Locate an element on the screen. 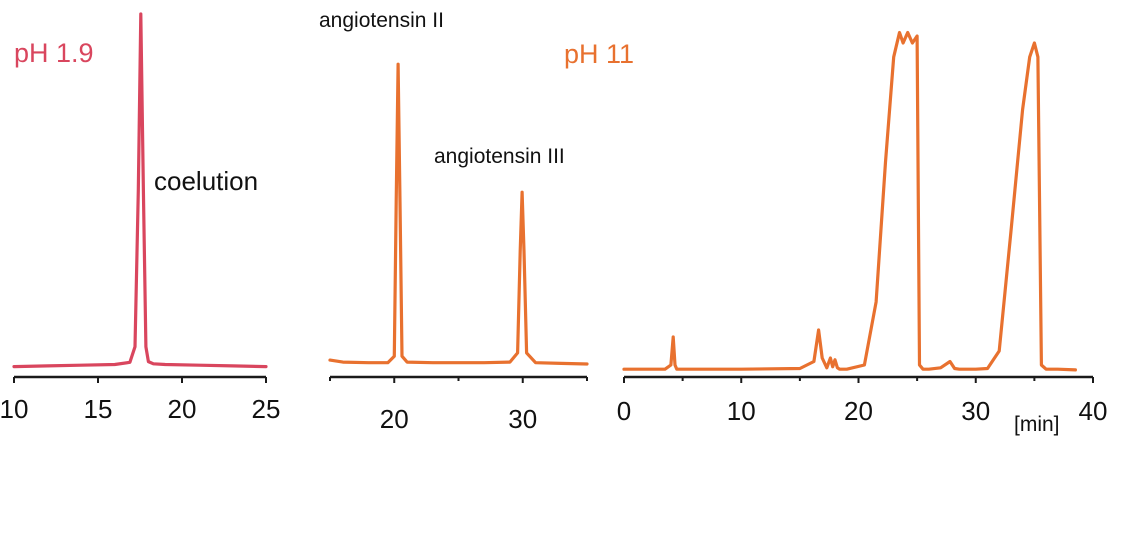 The height and width of the screenshot is (540, 1126). x-tick-label: 40 is located at coordinates (1093, 411).